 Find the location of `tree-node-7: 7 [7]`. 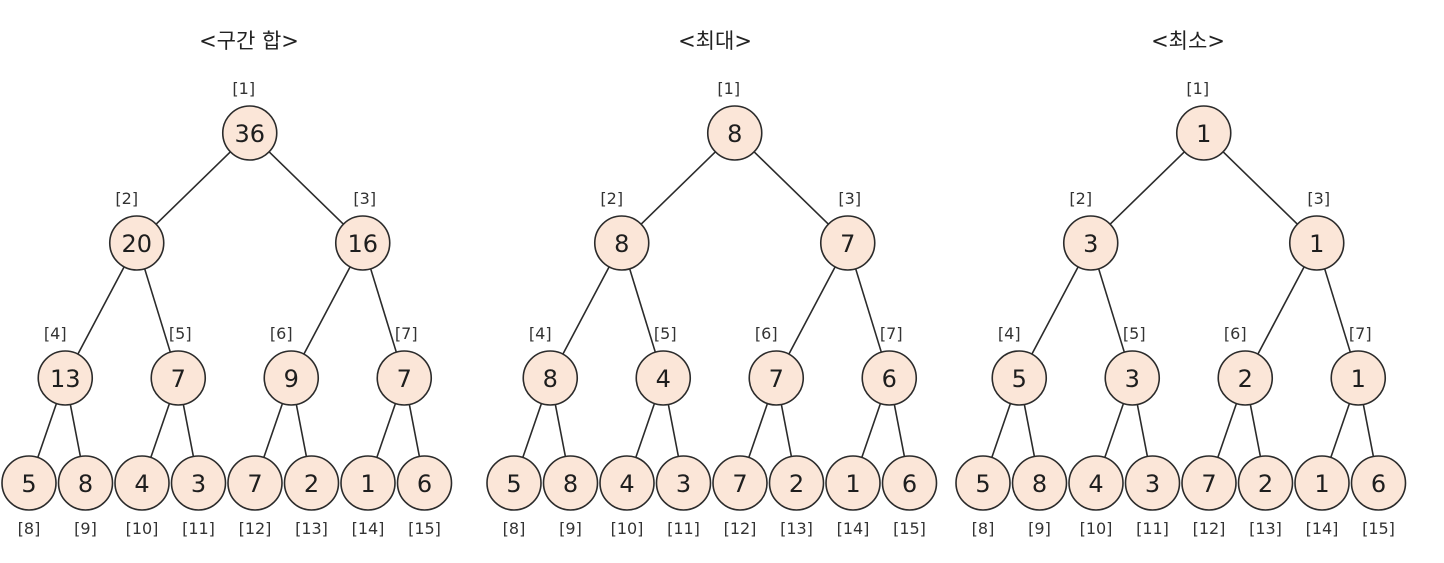

tree-node-7: 7 [7] is located at coordinates (404, 365).